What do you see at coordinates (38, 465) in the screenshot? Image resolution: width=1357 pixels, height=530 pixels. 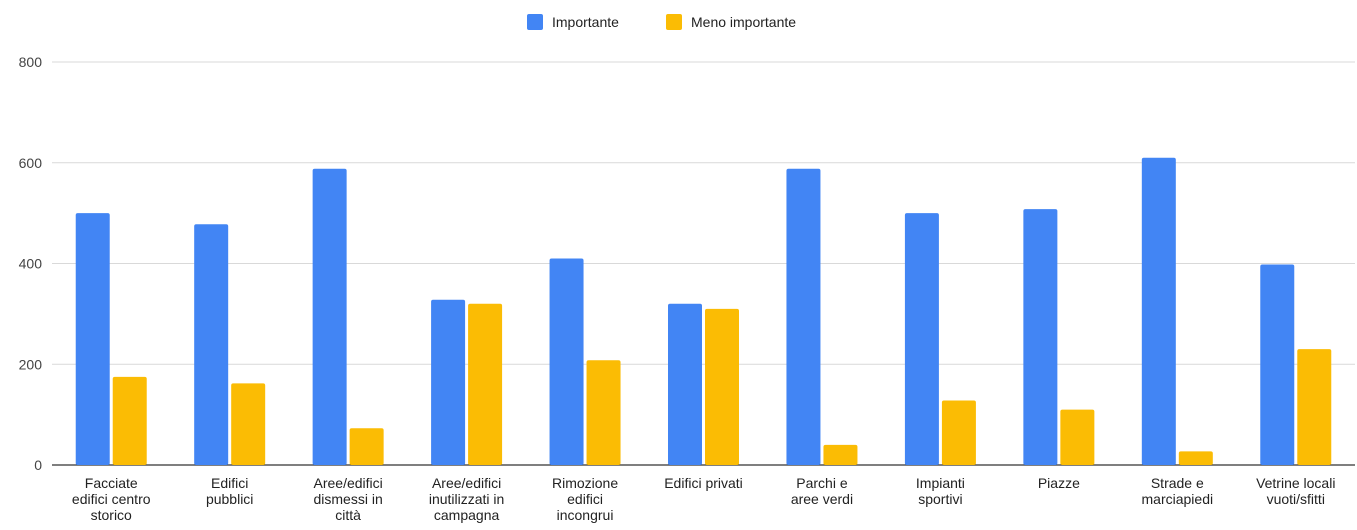 I see `y-tick-label: 0` at bounding box center [38, 465].